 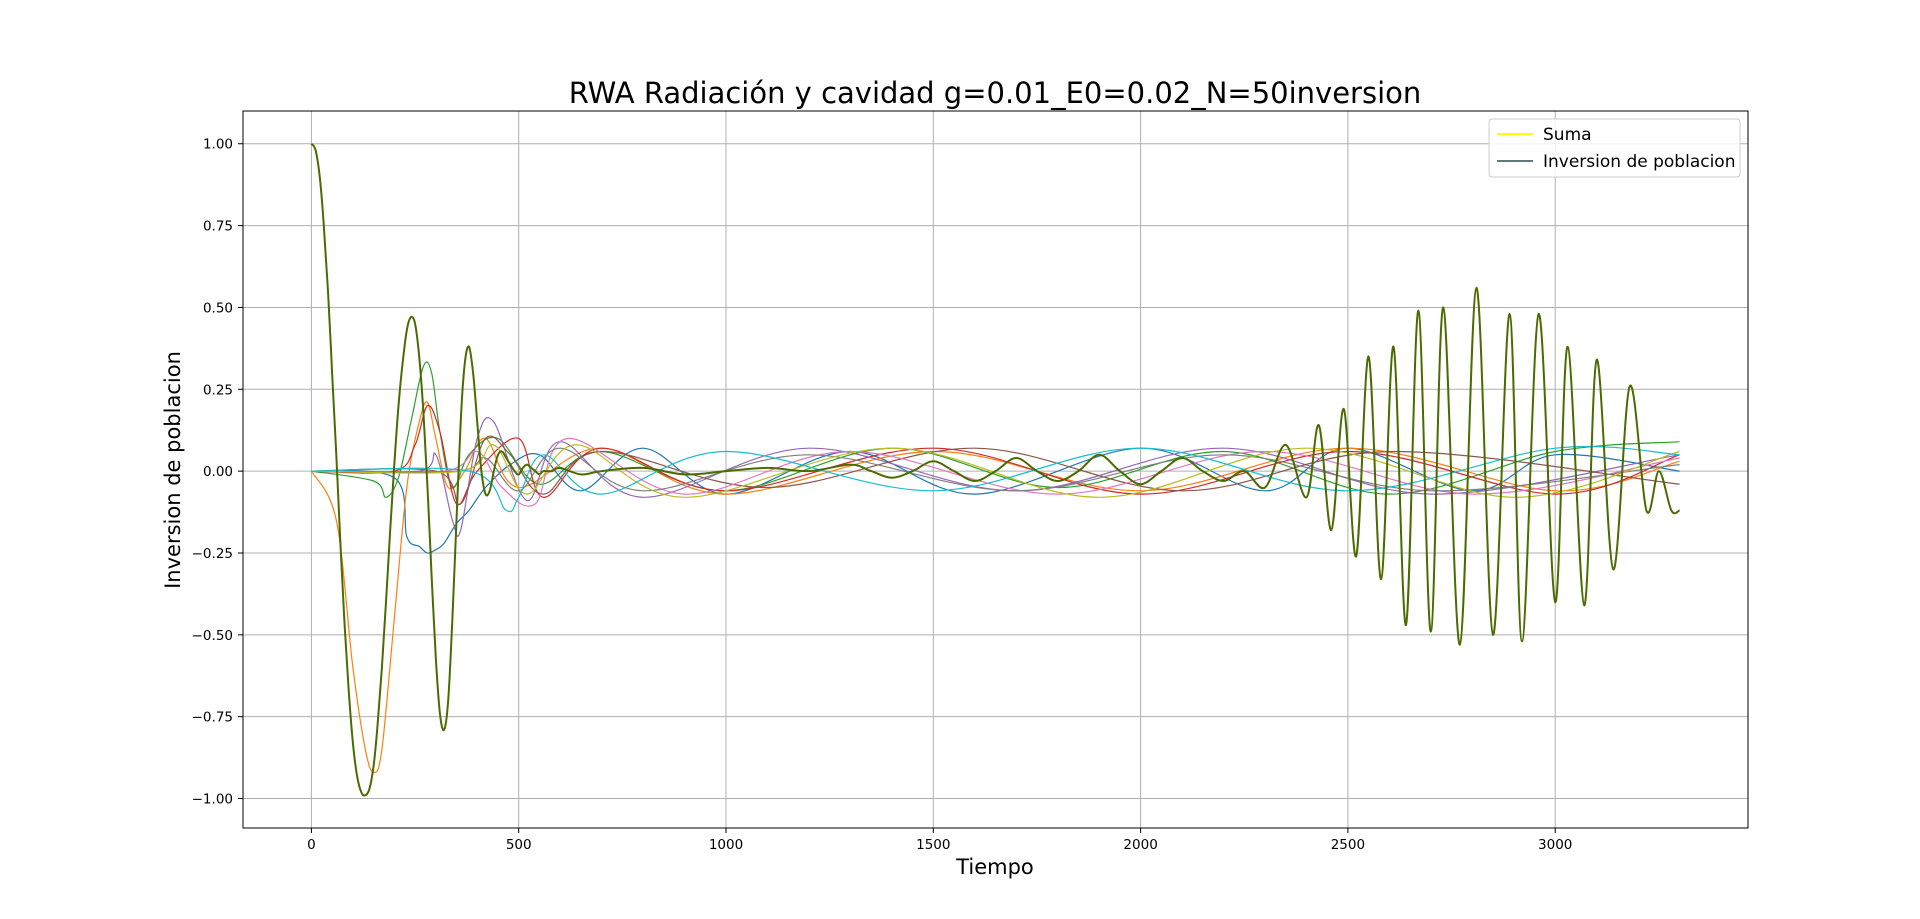 What do you see at coordinates (218, 145) in the screenshot?
I see `y-tick-label: 1.00` at bounding box center [218, 145].